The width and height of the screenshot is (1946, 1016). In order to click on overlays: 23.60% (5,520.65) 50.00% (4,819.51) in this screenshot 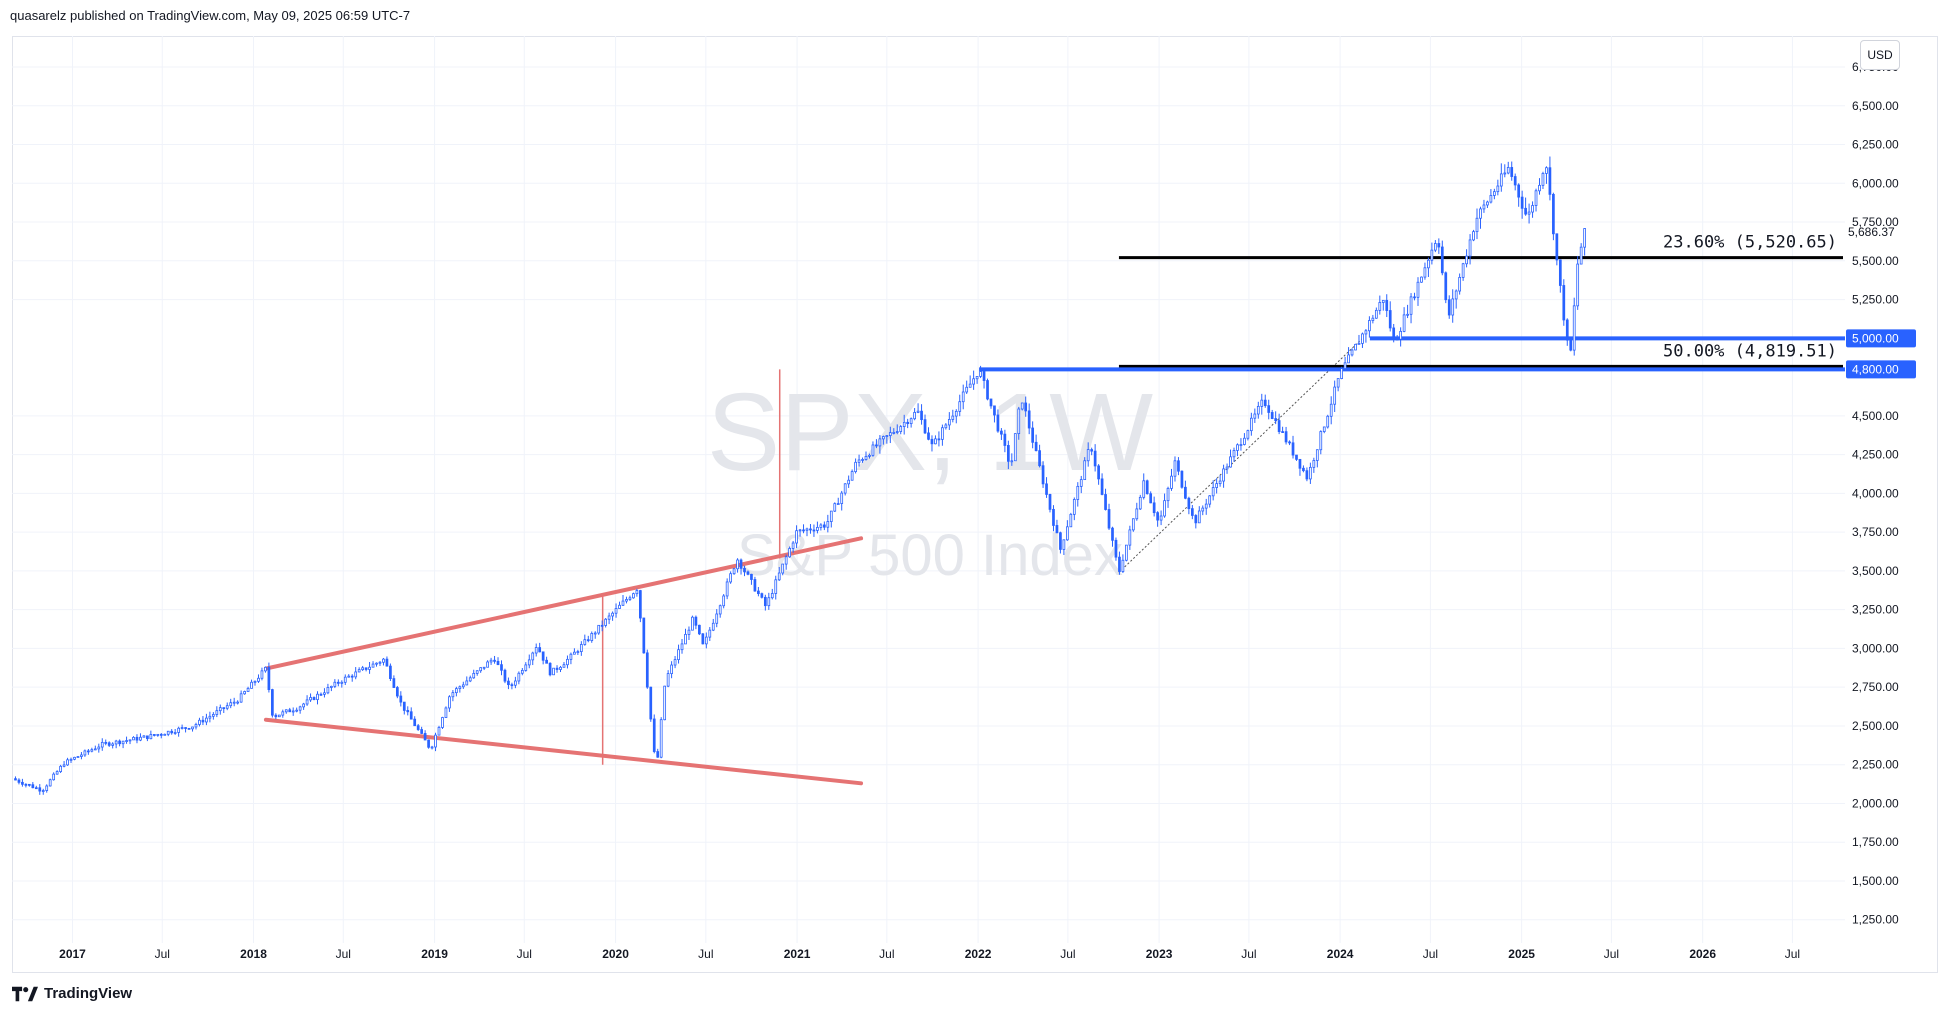, I will do `click(1750, 297)`.